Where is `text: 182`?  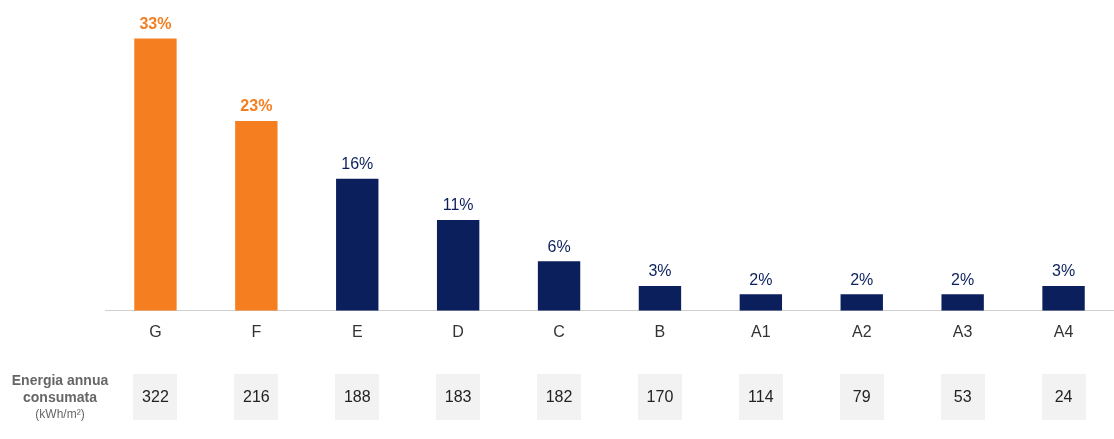
text: 182 is located at coordinates (559, 397).